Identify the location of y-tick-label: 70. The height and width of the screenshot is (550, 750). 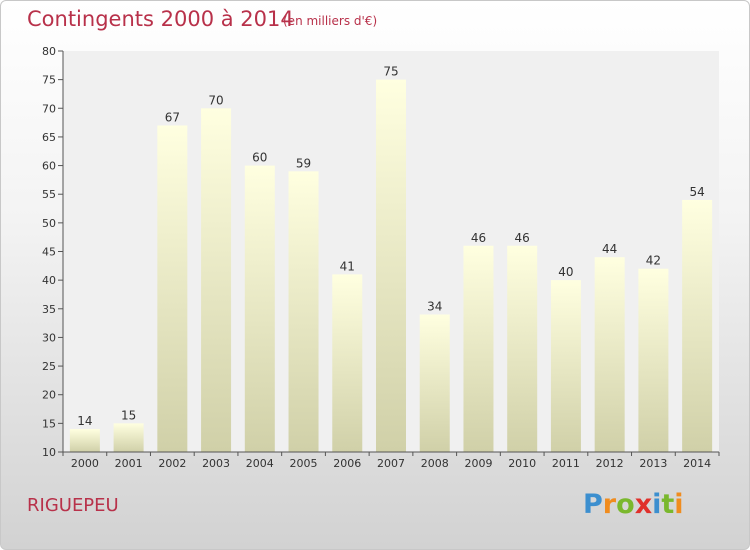
(49, 108).